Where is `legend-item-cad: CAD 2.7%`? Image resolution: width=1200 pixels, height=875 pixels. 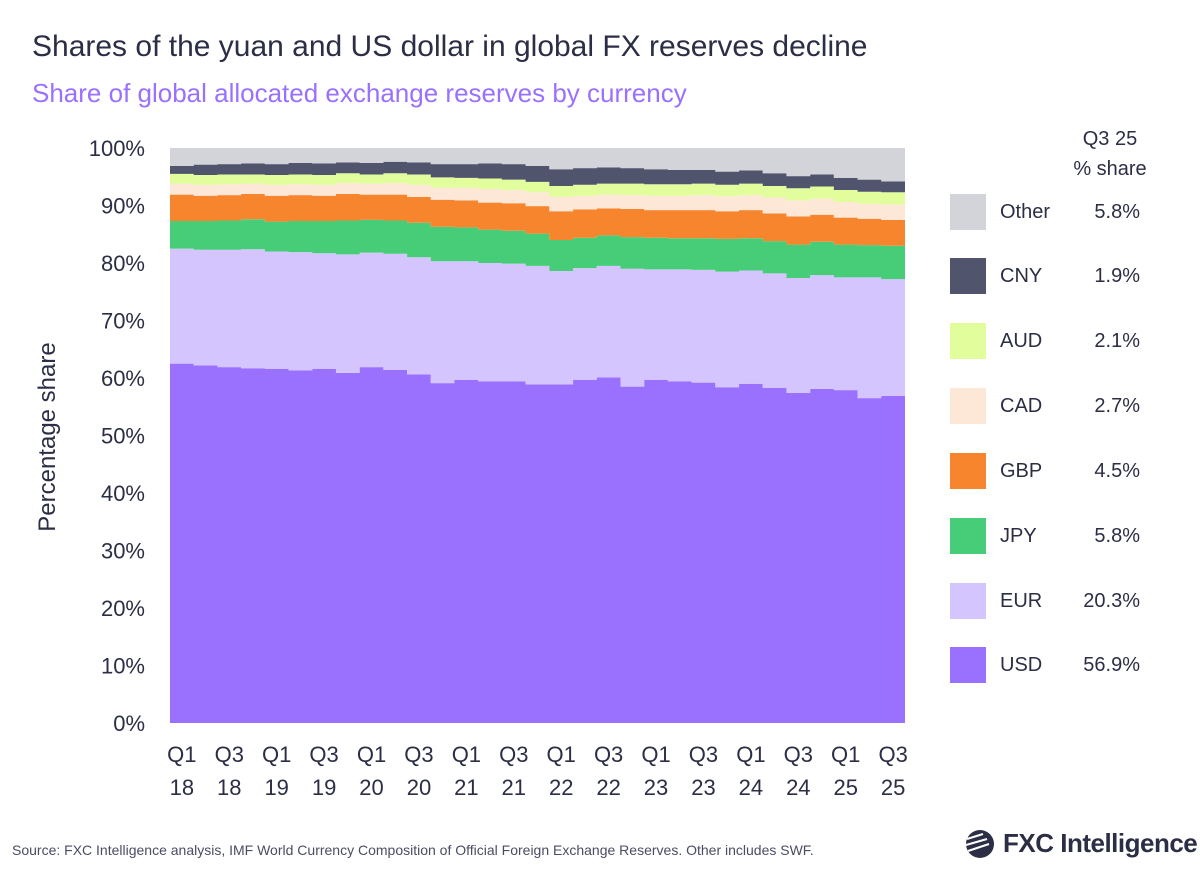
legend-item-cad: CAD 2.7% is located at coordinates (1050, 406).